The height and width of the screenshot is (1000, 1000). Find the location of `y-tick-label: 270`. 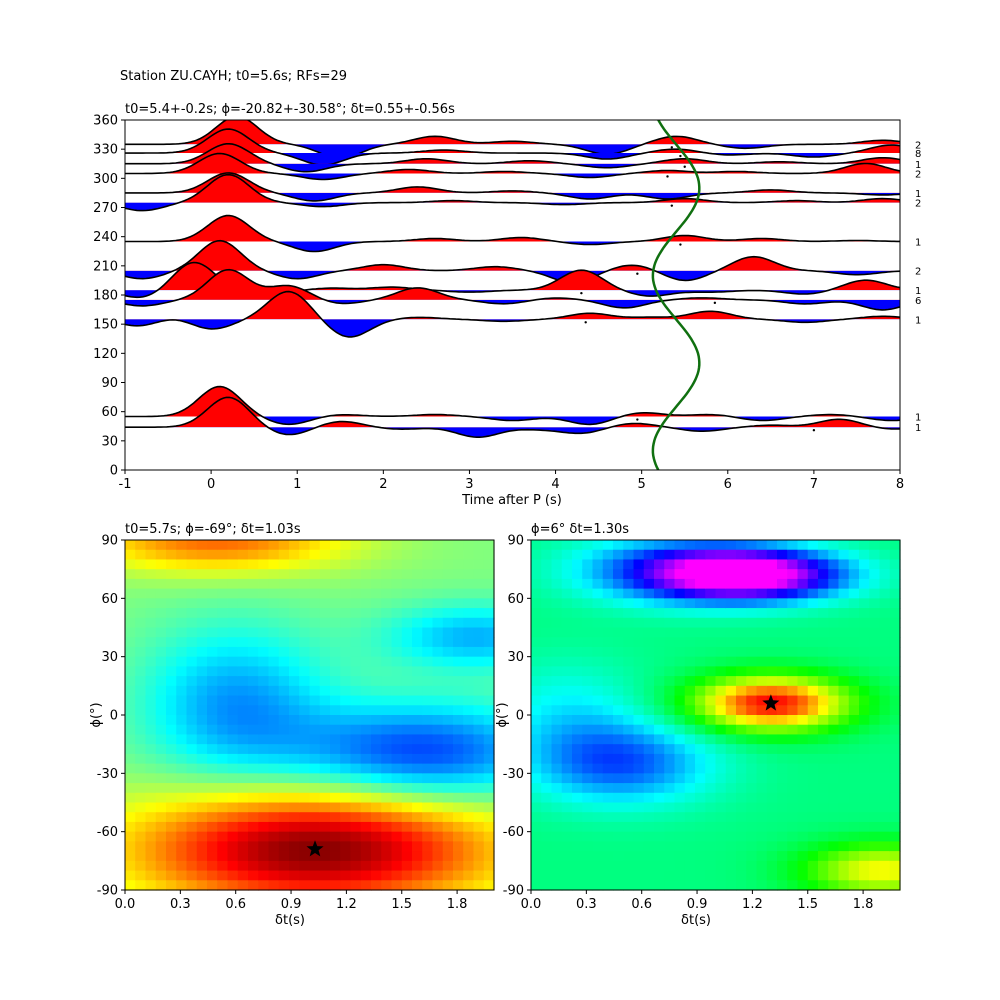

y-tick-label: 270 is located at coordinates (105, 208).